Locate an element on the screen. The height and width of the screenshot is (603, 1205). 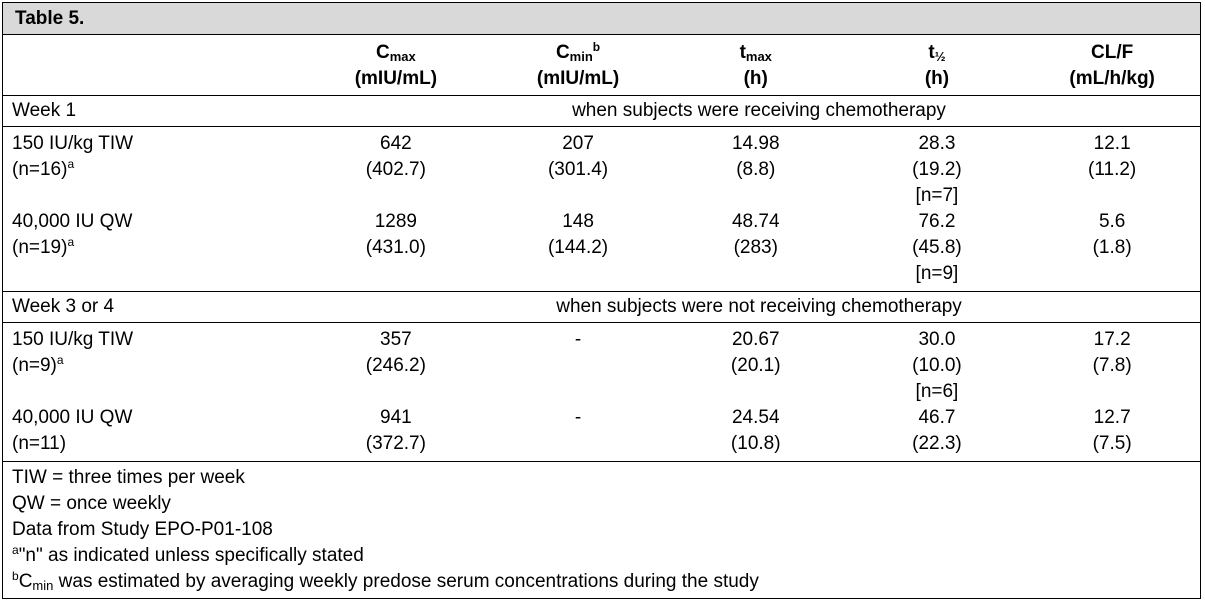
thalf-cell: 30.0 (10.0) [n=6] is located at coordinates (937, 365).